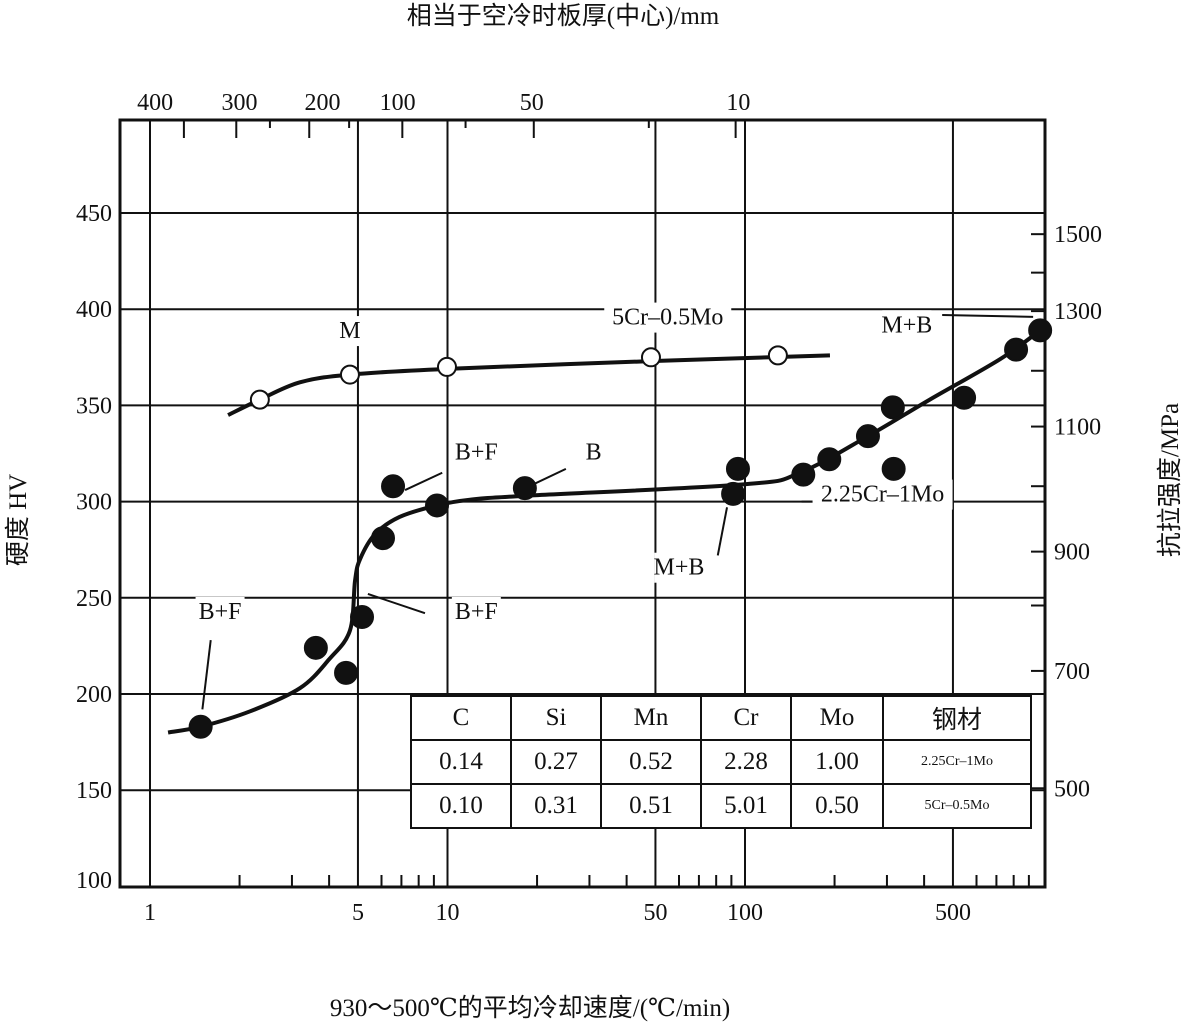 The width and height of the screenshot is (1183, 1026). What do you see at coordinates (837, 762) in the screenshot?
I see `table-cell: 1.00` at bounding box center [837, 762].